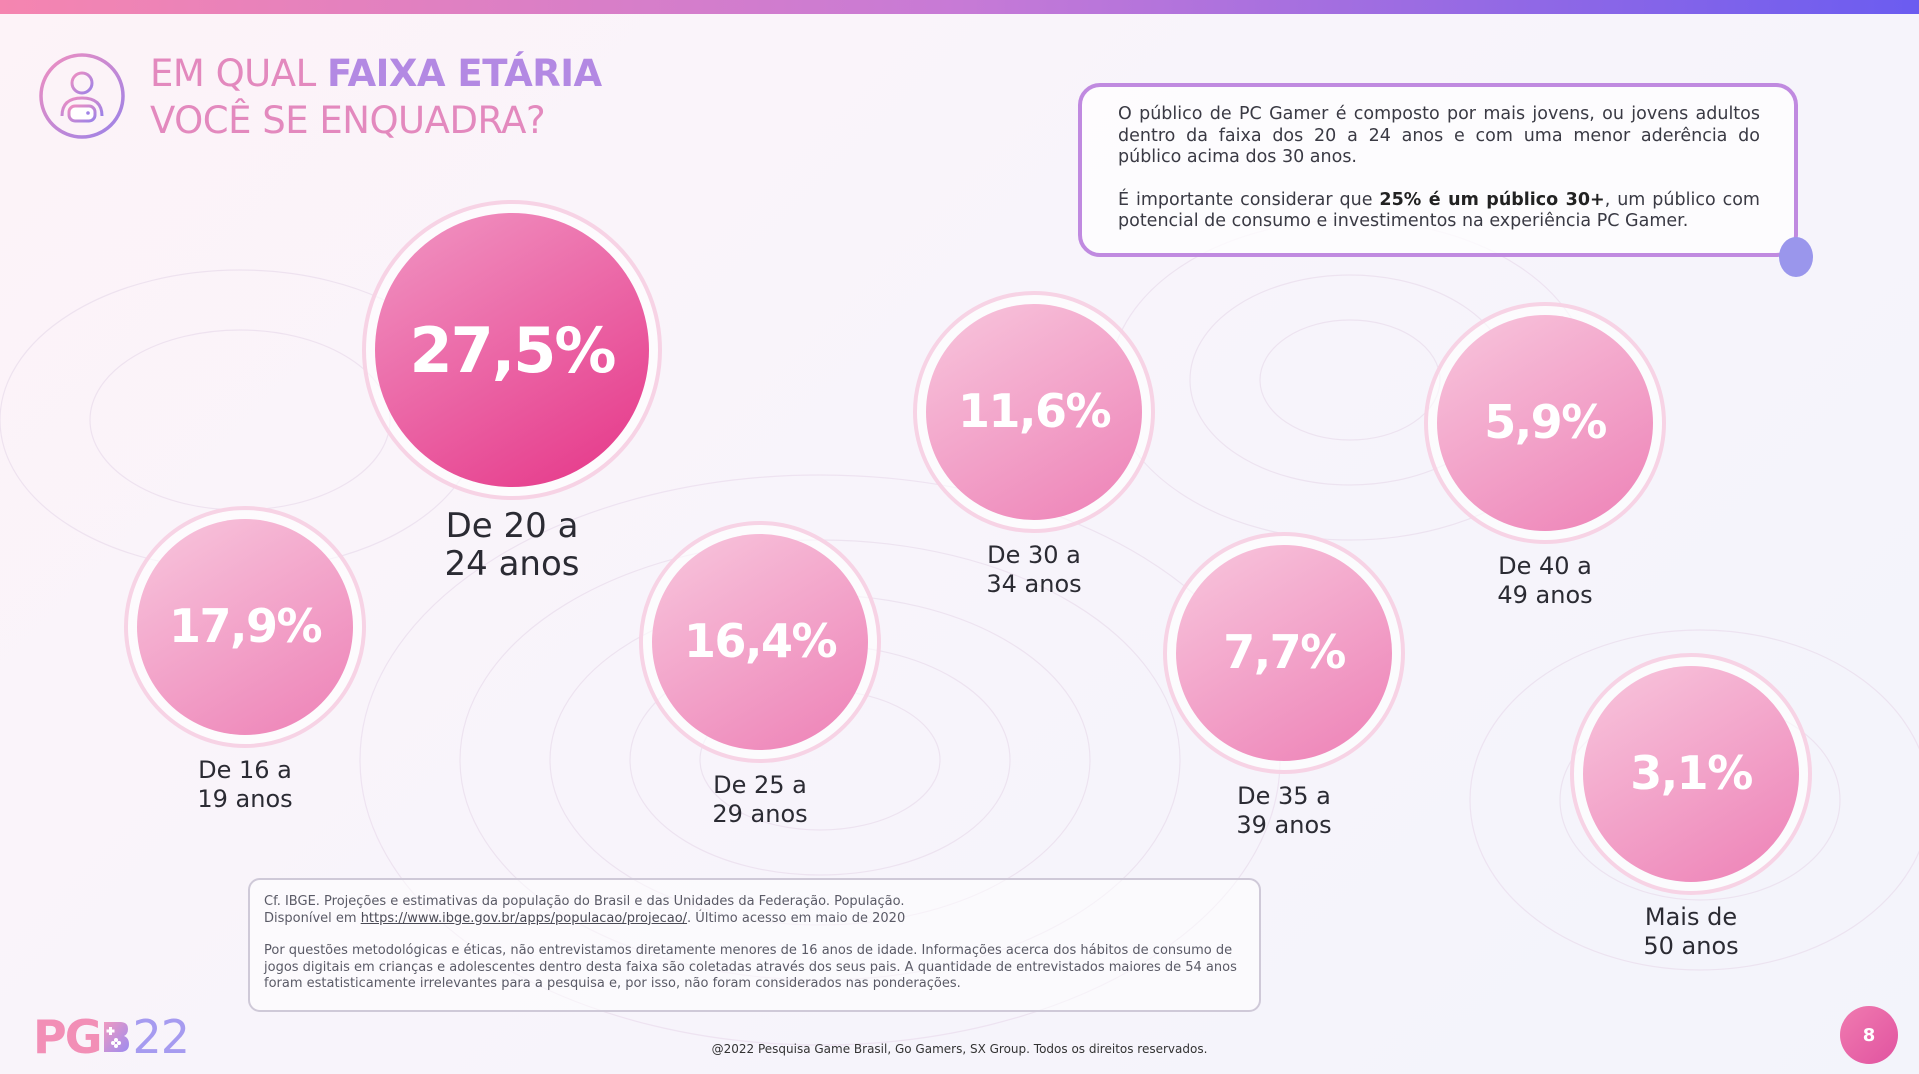 This screenshot has height=1074, width=1919. I want to click on user-gamepad-icon, so click(82, 96).